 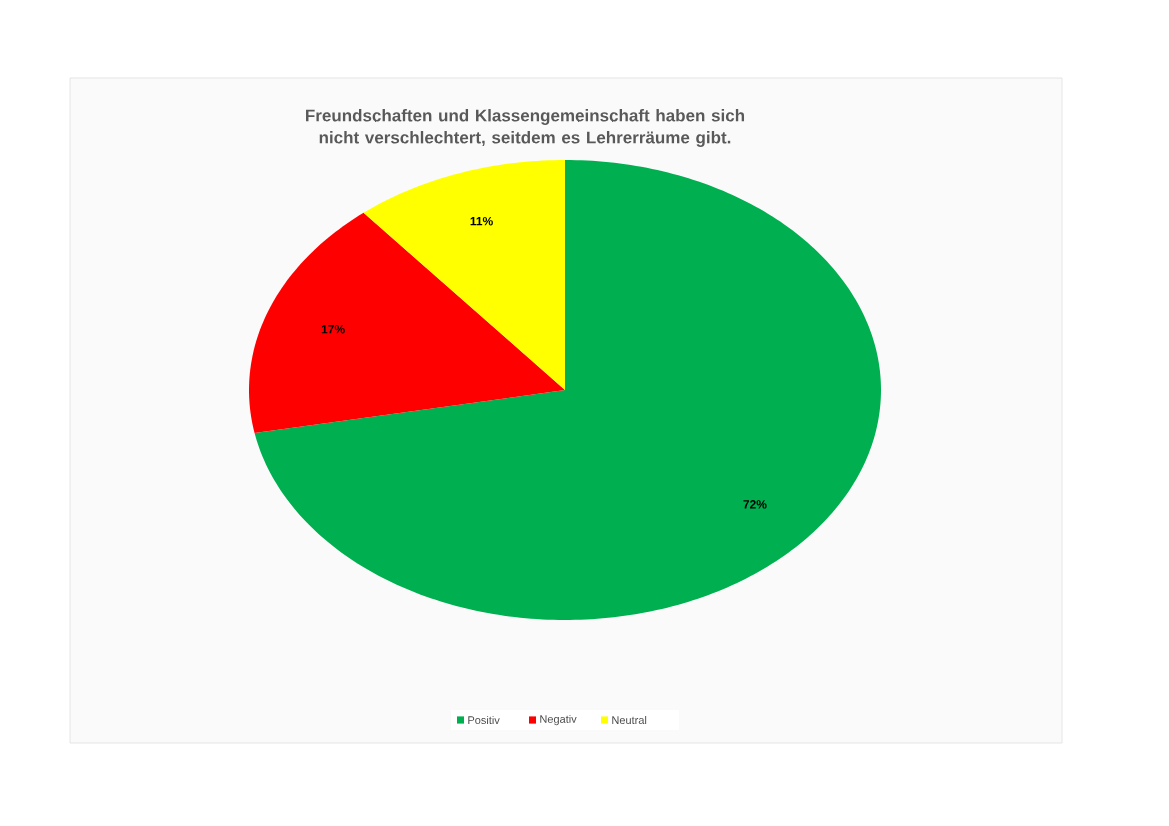 What do you see at coordinates (484, 720) in the screenshot?
I see `legend-label: Positiv` at bounding box center [484, 720].